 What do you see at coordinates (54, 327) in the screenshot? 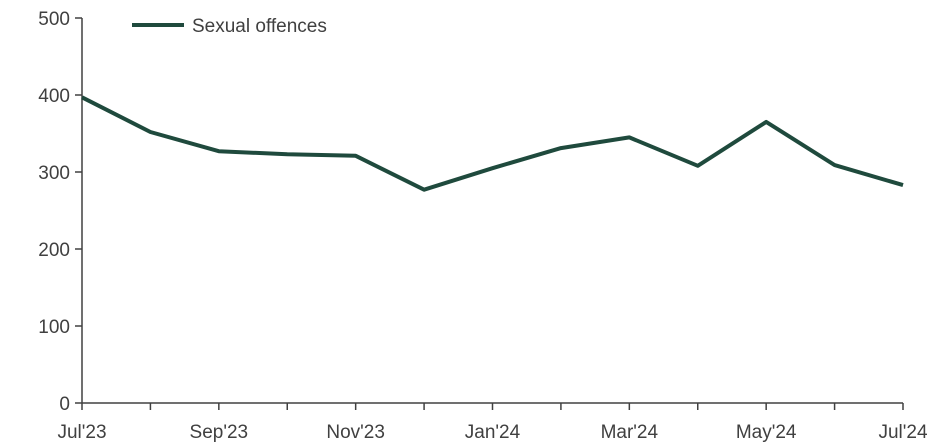
I see `y-tick-label: 100` at bounding box center [54, 327].